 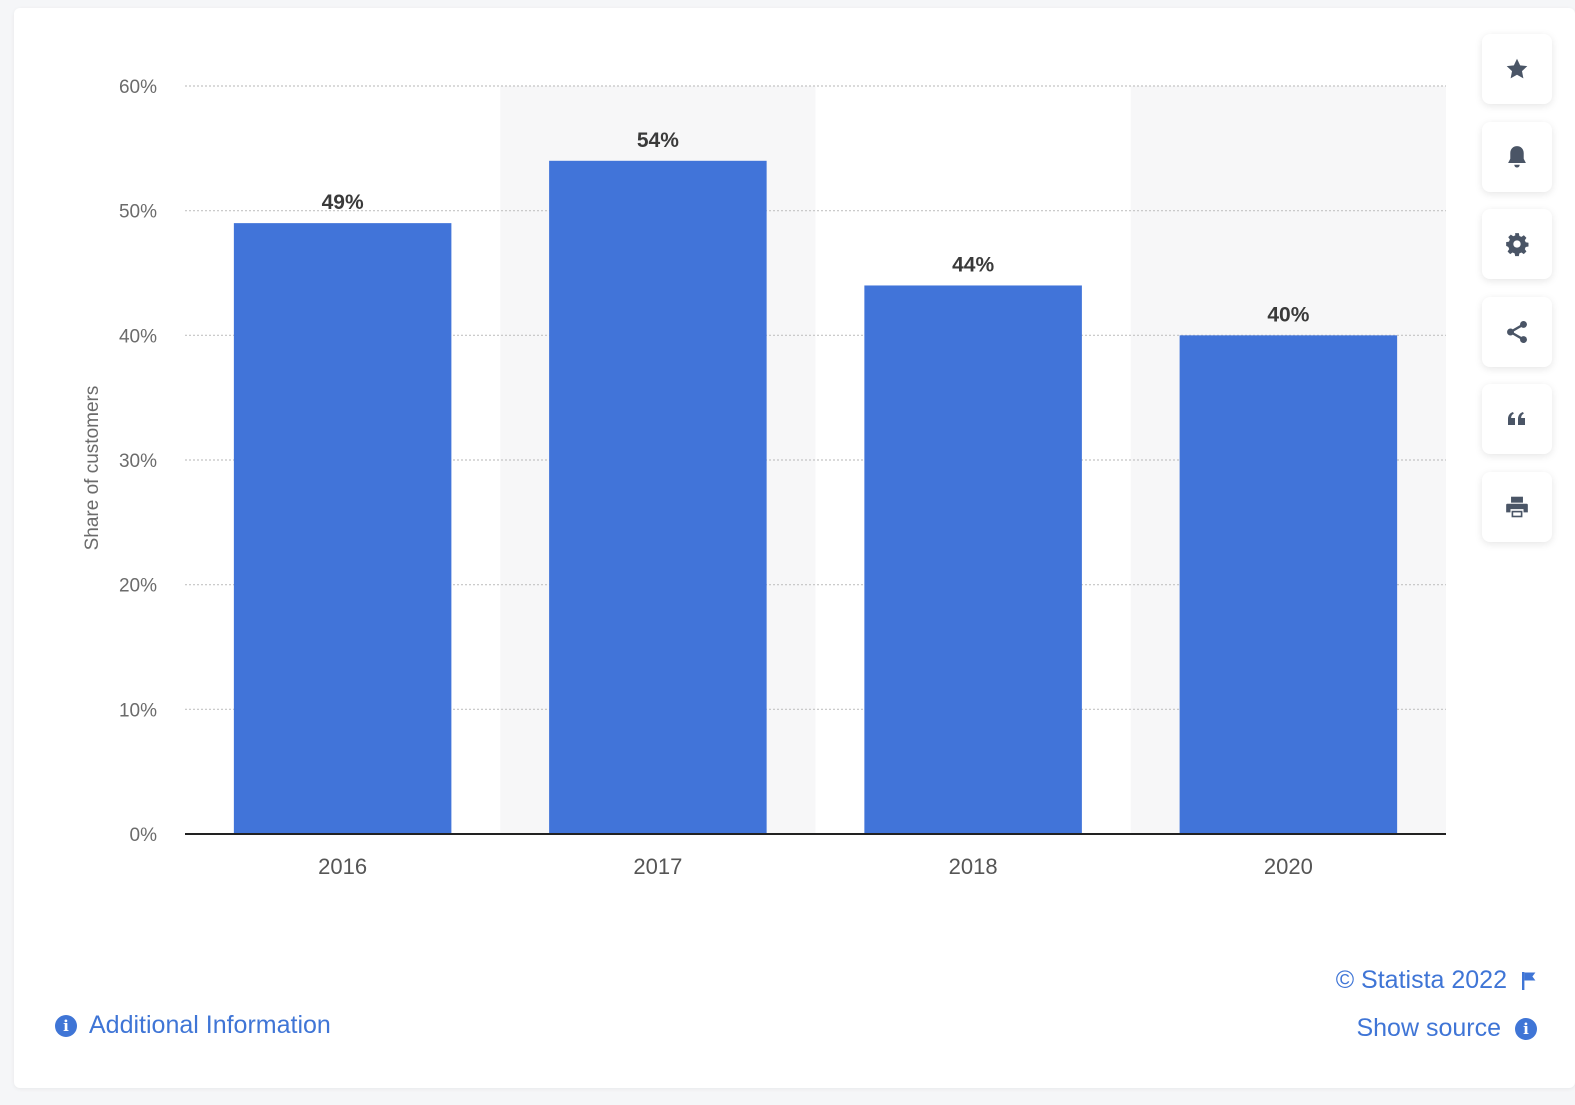 I want to click on value-label: 54%, so click(x=658, y=140).